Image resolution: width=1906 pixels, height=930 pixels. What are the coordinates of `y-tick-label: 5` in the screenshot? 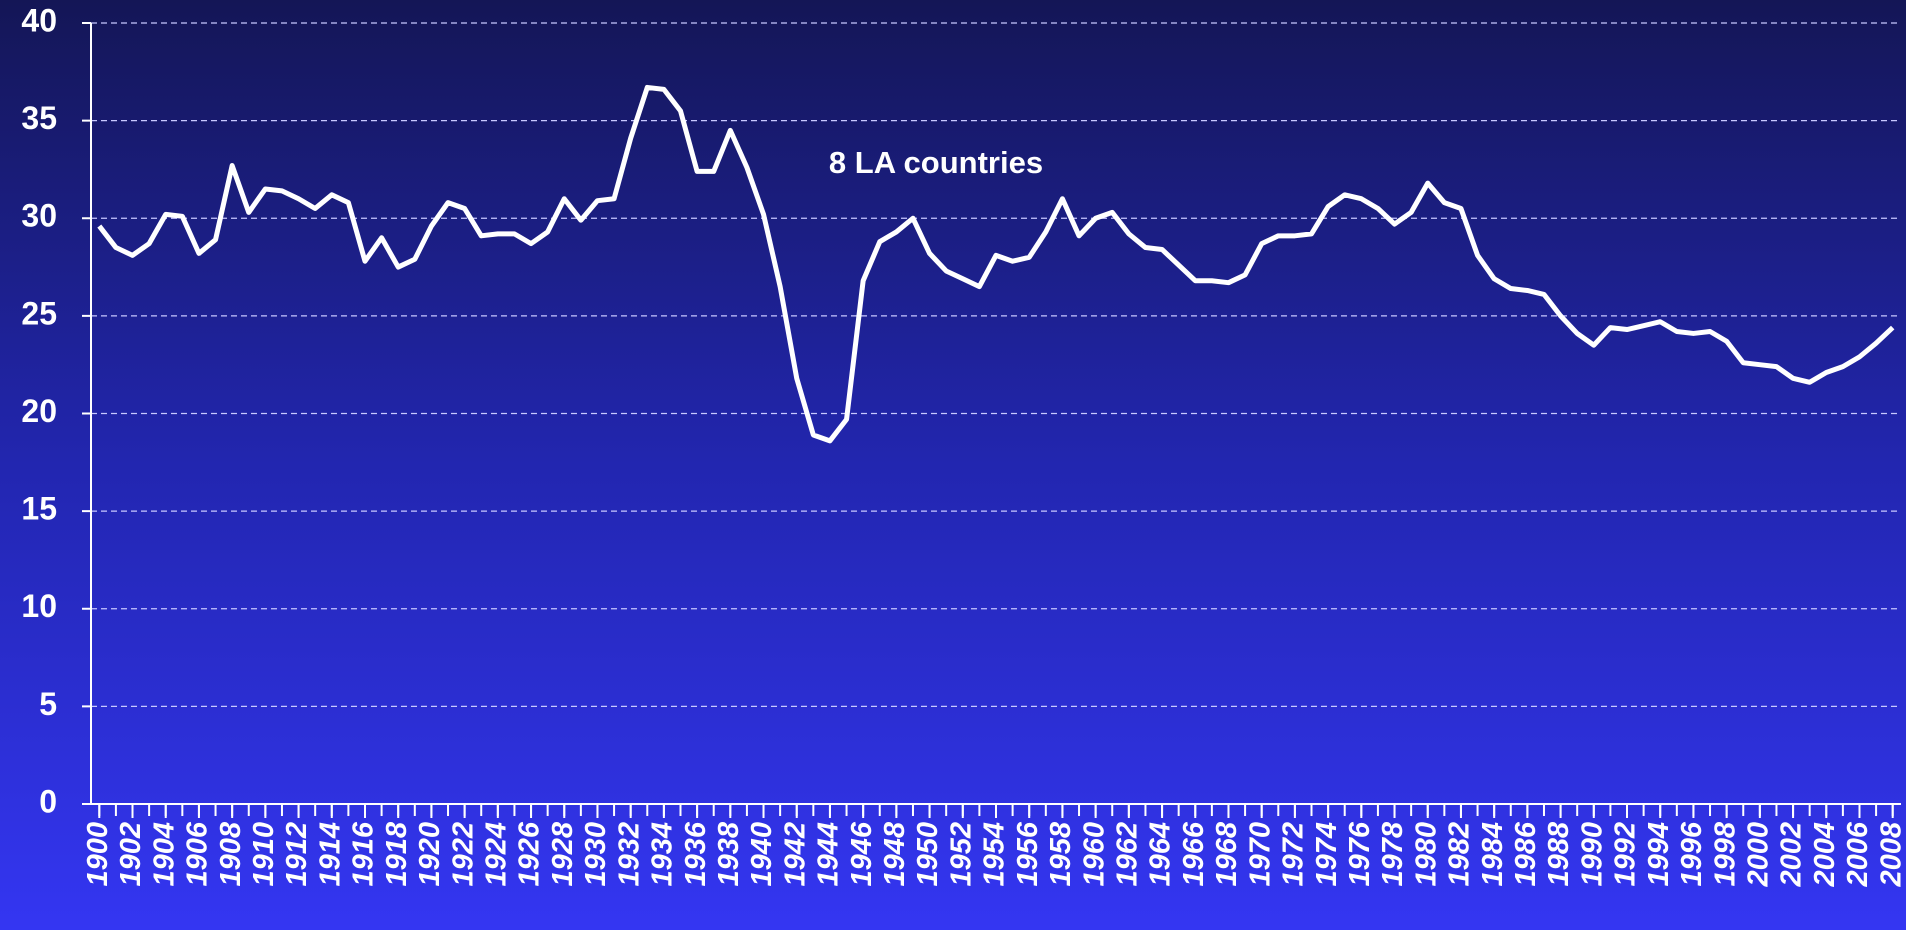 It's located at (48, 704).